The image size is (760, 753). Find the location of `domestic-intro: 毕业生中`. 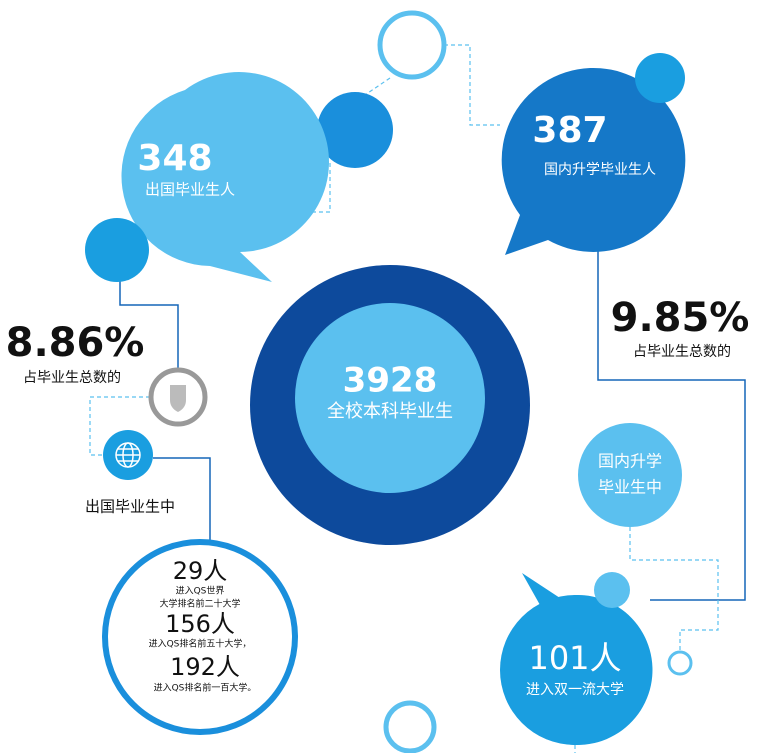

domestic-intro: 毕业生中 is located at coordinates (630, 487).